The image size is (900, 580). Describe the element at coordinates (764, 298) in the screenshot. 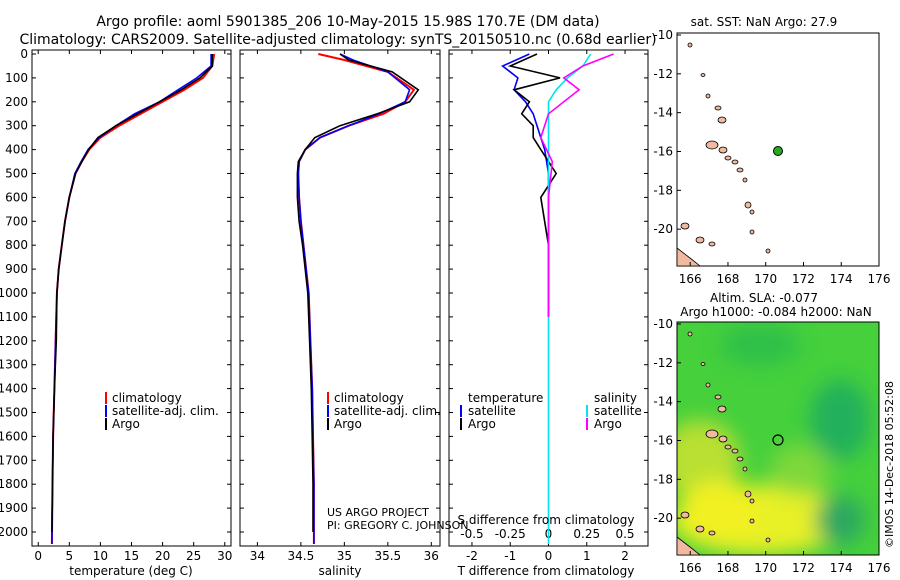

I see `map-bottom-title1: Altim. SLA: -0.077` at that location.